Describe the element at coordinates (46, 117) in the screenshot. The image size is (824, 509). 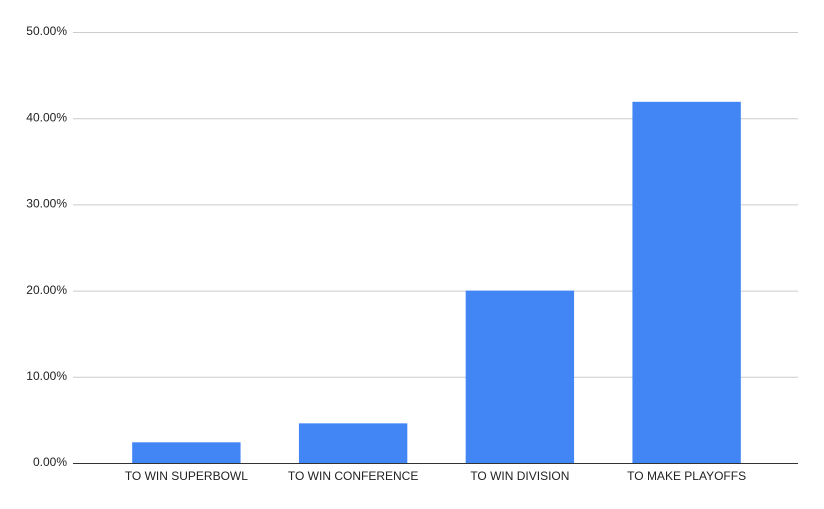
I see `y-tick-label: 40.00%` at that location.